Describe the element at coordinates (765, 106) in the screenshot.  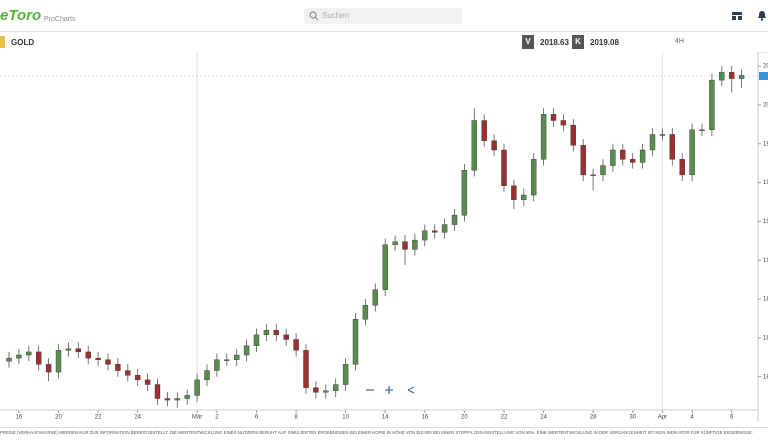
I see `y-tick-label: 2000` at that location.